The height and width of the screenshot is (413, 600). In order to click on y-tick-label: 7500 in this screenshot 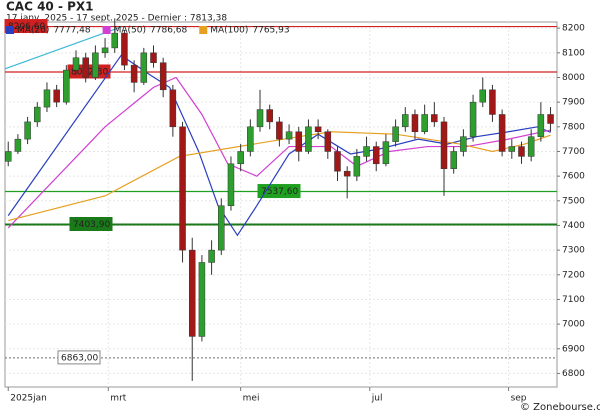, I will do `click(573, 201)`.